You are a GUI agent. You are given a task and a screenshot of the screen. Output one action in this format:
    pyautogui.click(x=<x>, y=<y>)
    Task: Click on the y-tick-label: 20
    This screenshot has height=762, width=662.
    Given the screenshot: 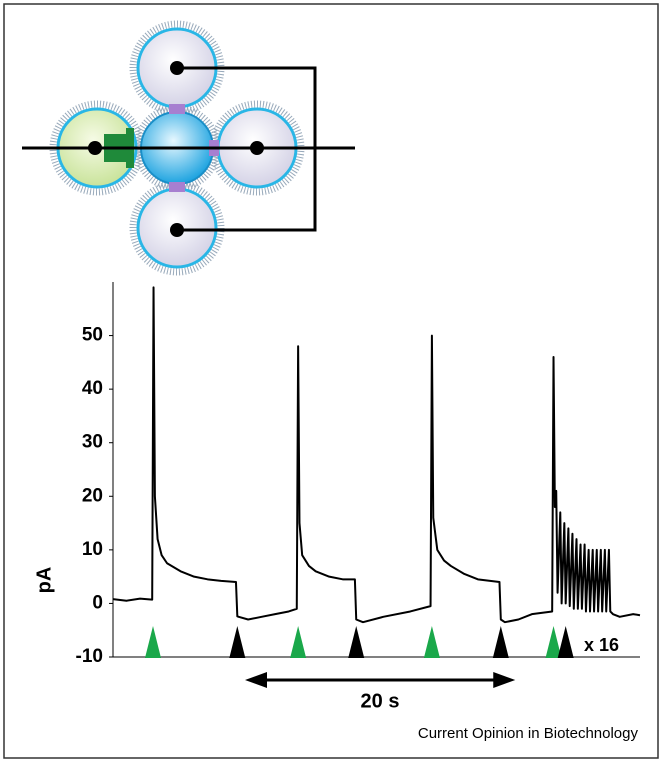 What is the action you would take?
    pyautogui.click(x=92, y=495)
    